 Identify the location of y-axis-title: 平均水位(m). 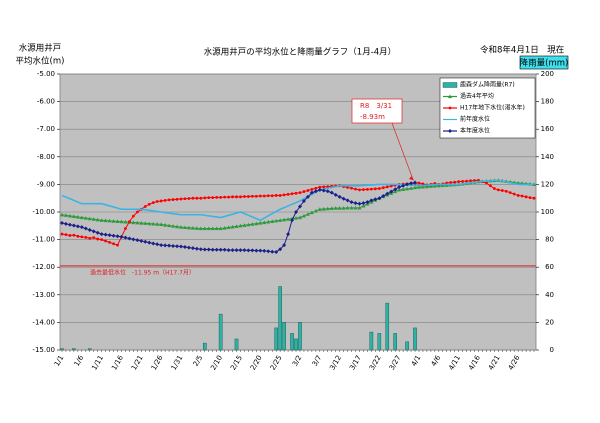
(40, 61).